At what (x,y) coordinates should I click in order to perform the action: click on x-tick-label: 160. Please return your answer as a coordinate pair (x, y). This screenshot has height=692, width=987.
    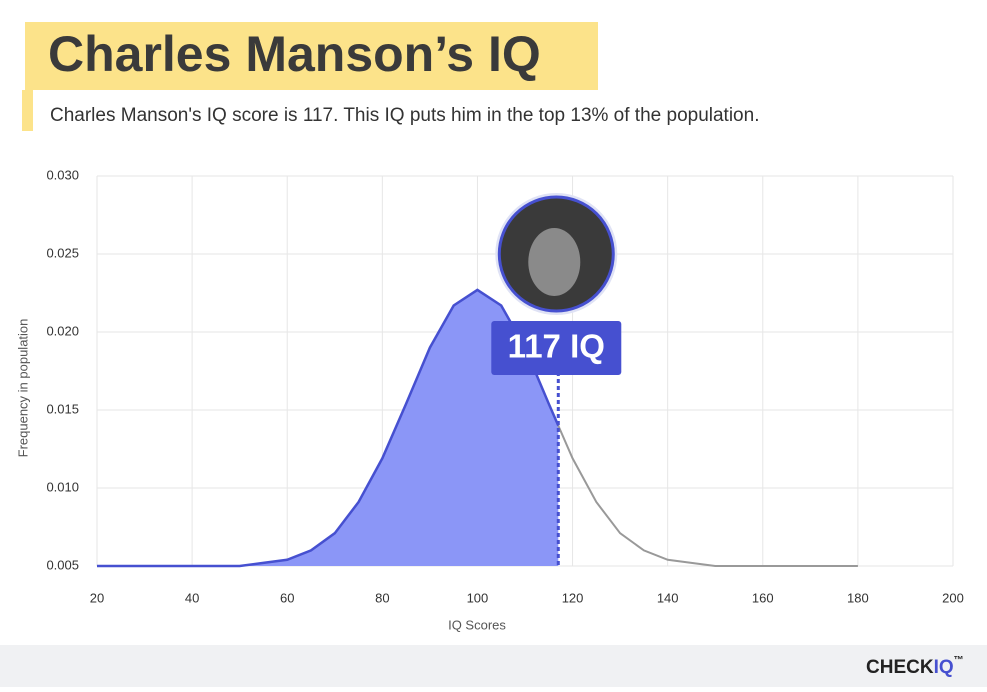
    Looking at the image, I should click on (763, 597).